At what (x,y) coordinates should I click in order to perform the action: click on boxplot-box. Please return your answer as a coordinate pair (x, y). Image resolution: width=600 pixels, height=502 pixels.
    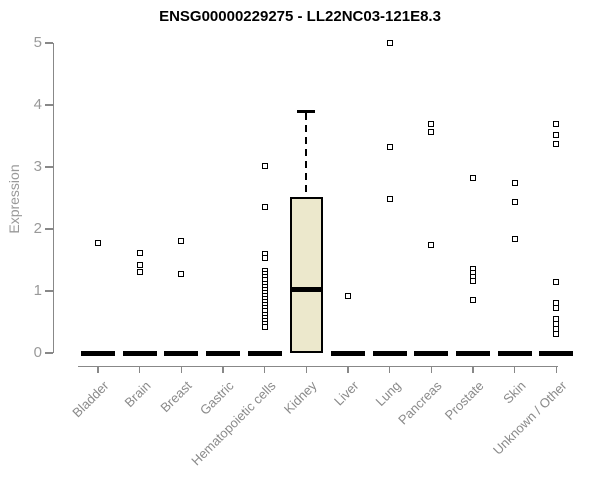
    Looking at the image, I should click on (306, 274).